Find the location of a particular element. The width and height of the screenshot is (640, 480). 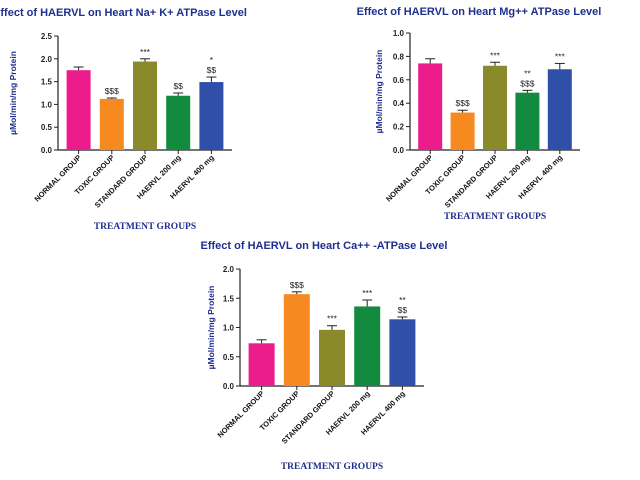

y-tick-label: 0.6 is located at coordinates (399, 80).